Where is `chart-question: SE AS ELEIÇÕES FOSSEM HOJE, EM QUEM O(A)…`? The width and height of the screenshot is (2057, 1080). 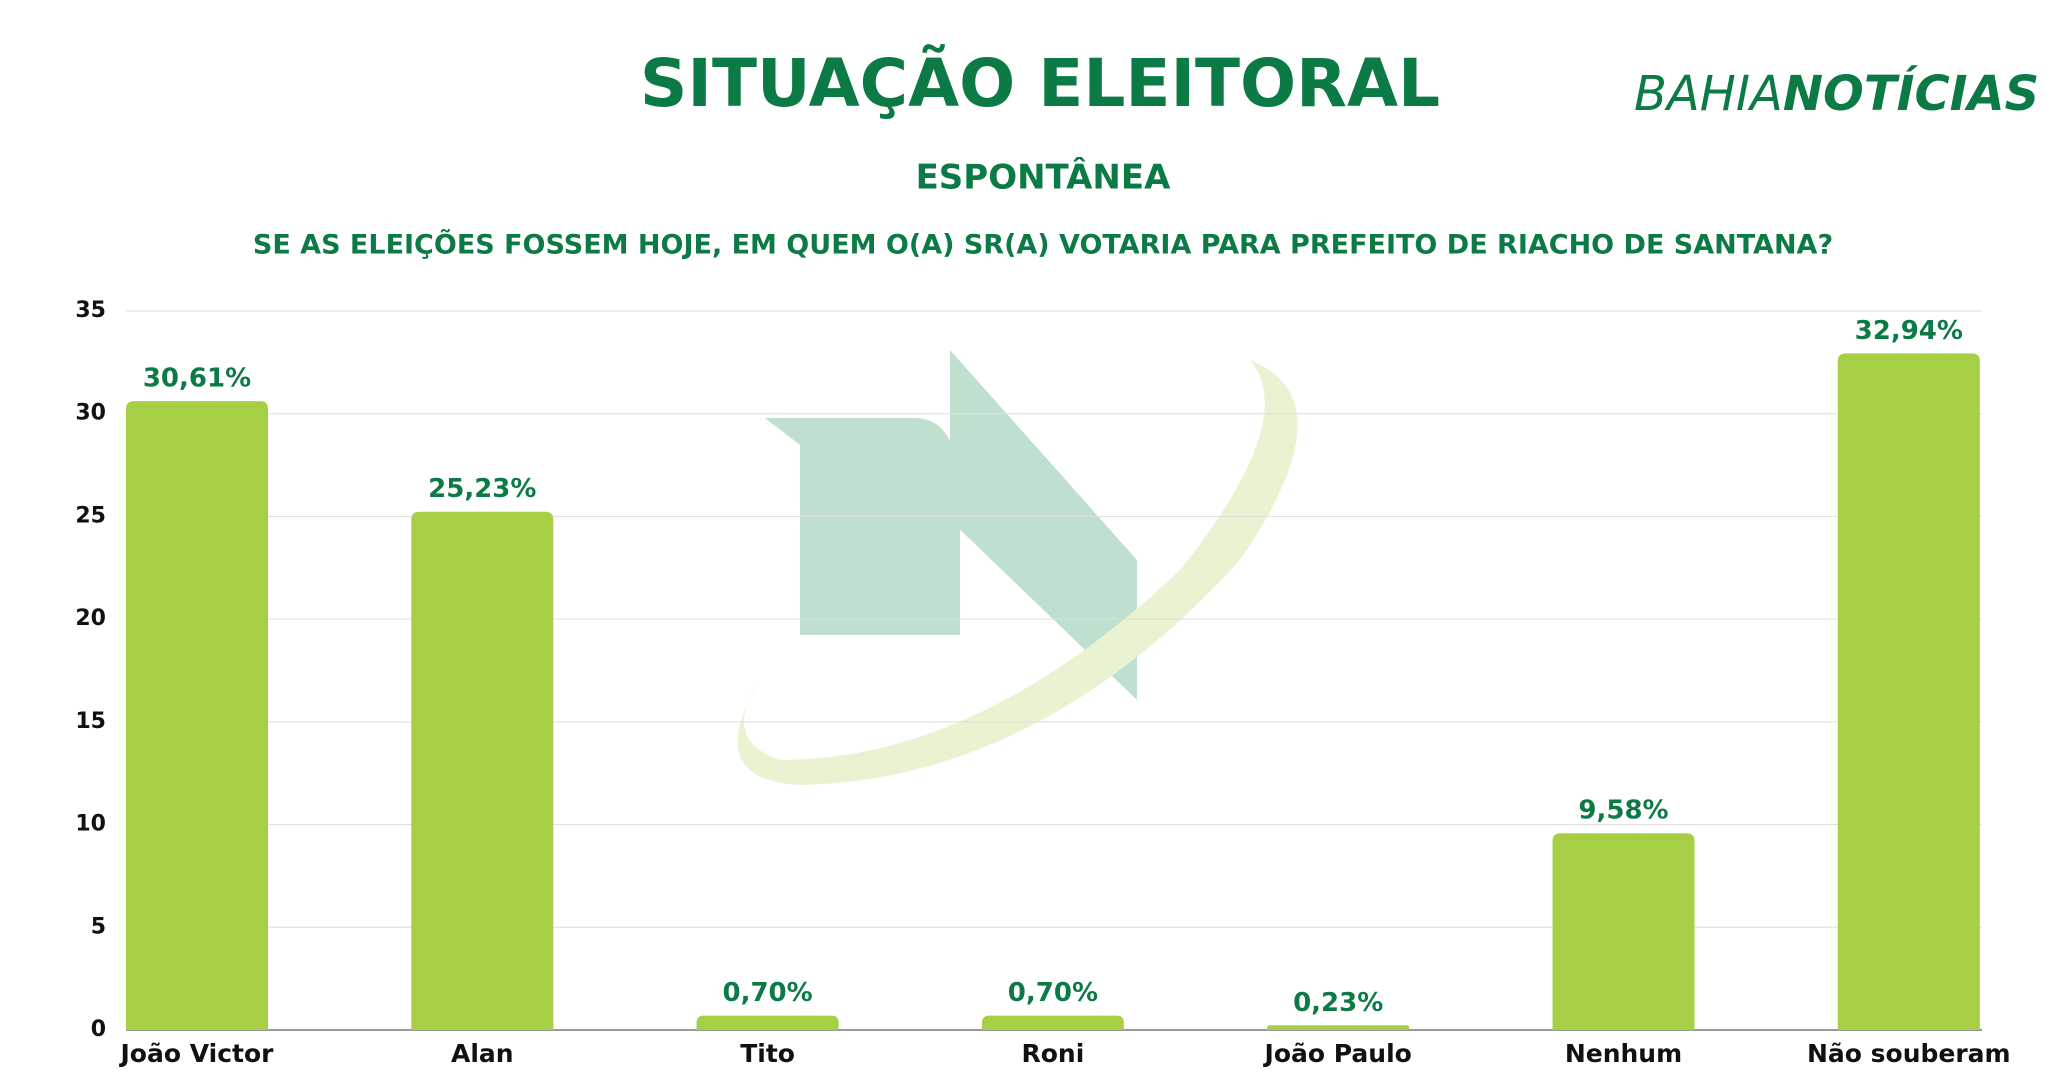 chart-question: SE AS ELEIÇÕES FOSSEM HOJE, EM QUEM O(A)… is located at coordinates (1043, 245).